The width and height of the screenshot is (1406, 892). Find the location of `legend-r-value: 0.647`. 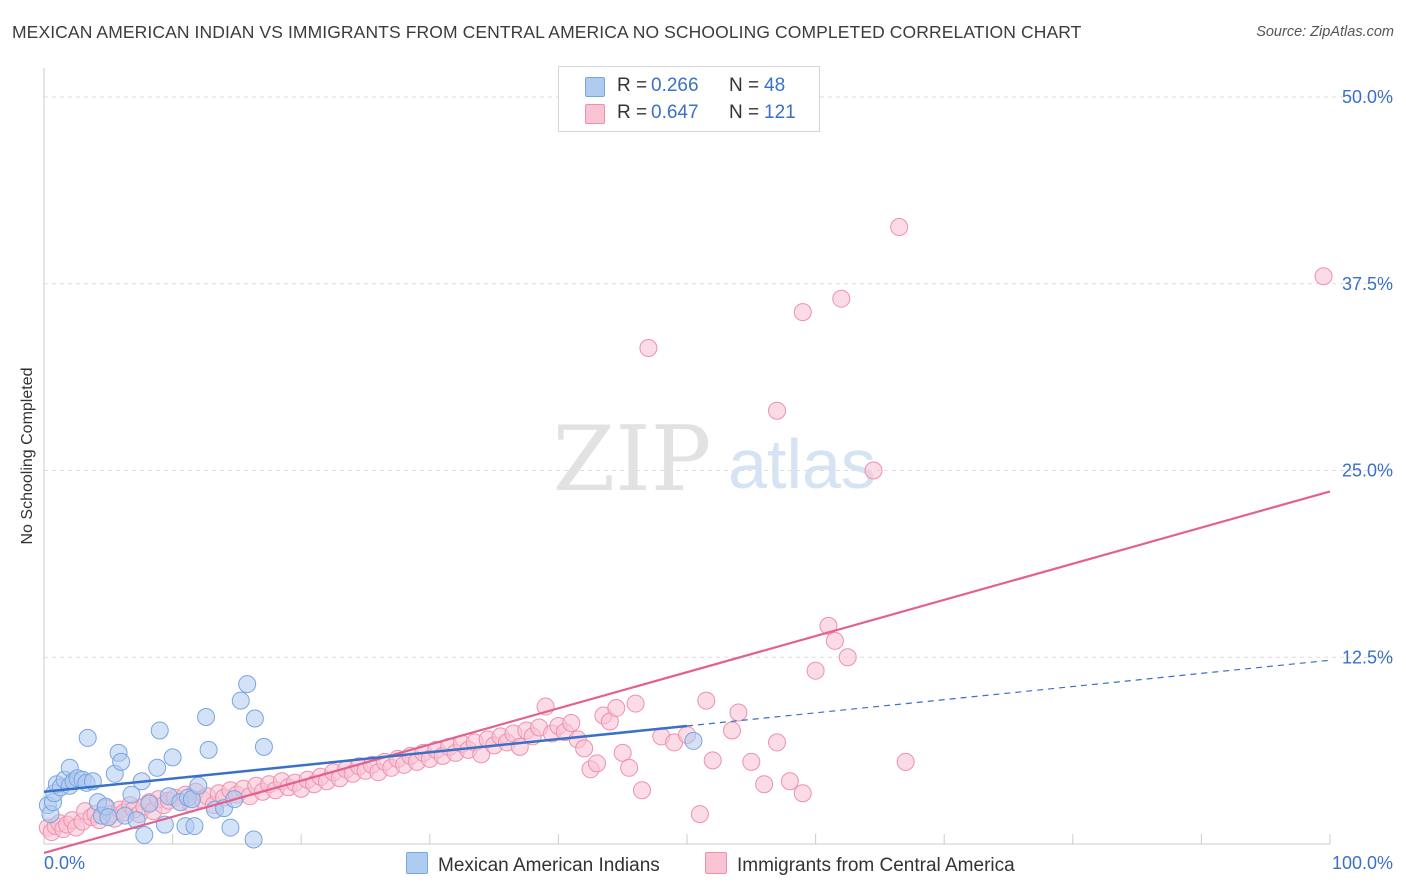

legend-r-value: 0.647 is located at coordinates (675, 112).